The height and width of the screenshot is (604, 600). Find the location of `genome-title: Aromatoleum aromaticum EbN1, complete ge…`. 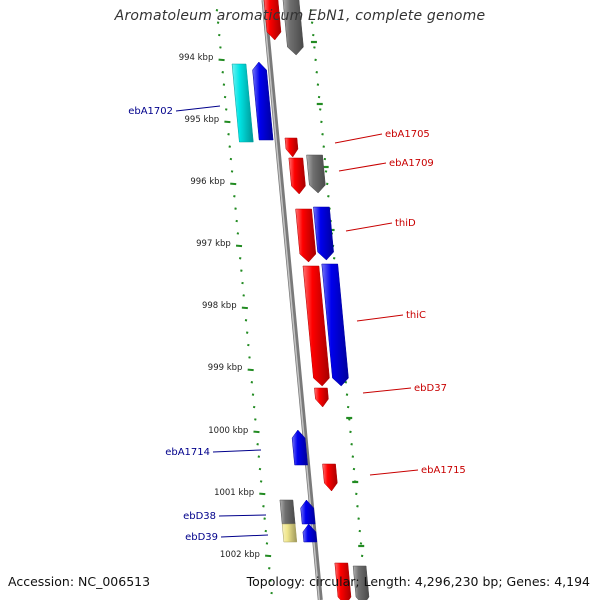

genome-title: Aromatoleum aromaticum EbN1, complete ge… is located at coordinates (300, 16).